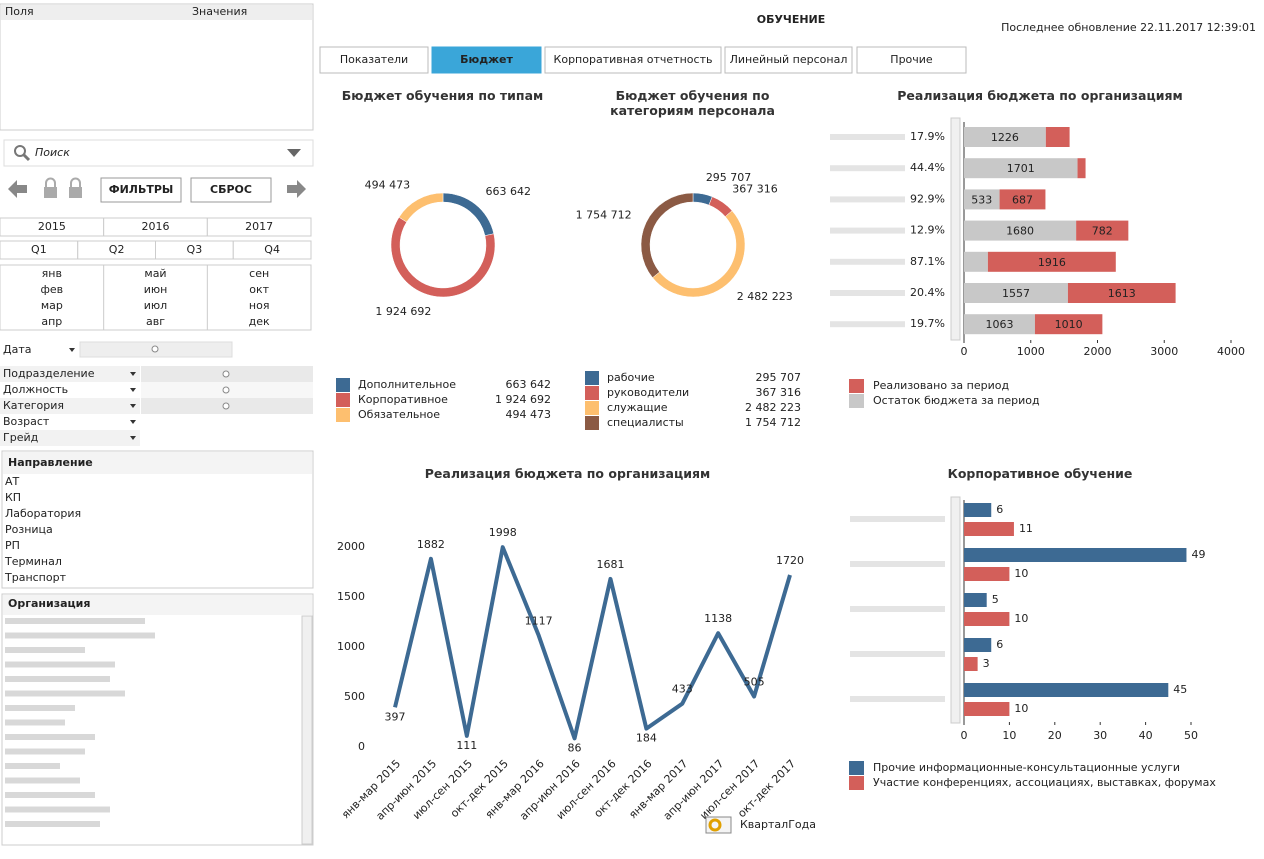 This screenshot has width=1264, height=859. What do you see at coordinates (21, 437) in the screenshot?
I see `filter-label: Грейд` at bounding box center [21, 437].